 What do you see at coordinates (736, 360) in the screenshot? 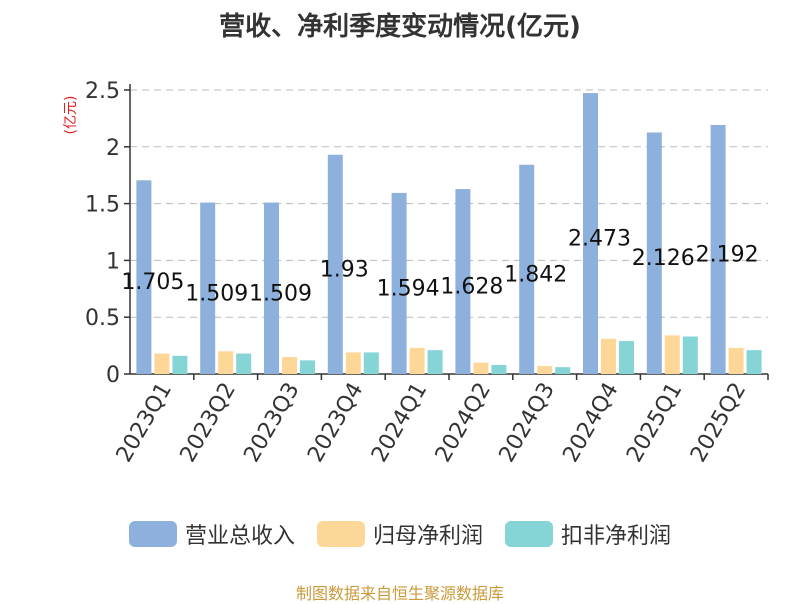
I see `bar-series2-2025Q2` at bounding box center [736, 360].